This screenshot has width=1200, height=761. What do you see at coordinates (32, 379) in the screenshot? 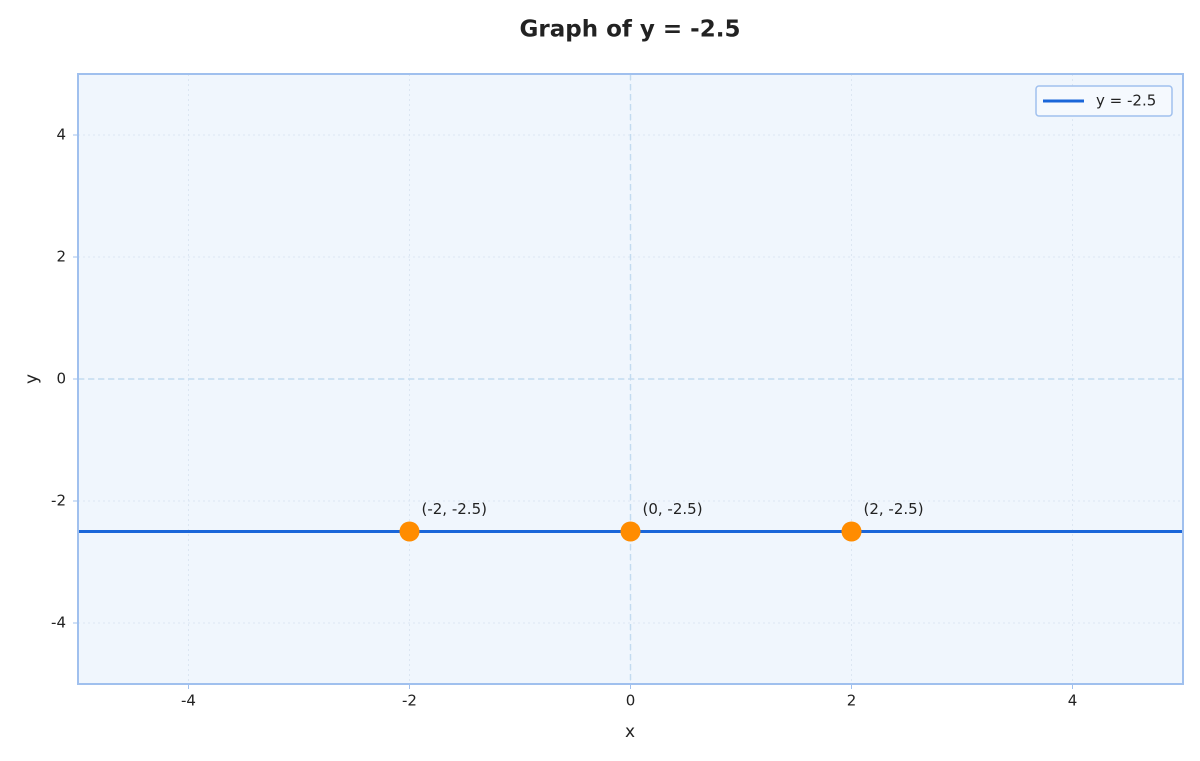
I see `y-axis-label: y` at bounding box center [32, 379].